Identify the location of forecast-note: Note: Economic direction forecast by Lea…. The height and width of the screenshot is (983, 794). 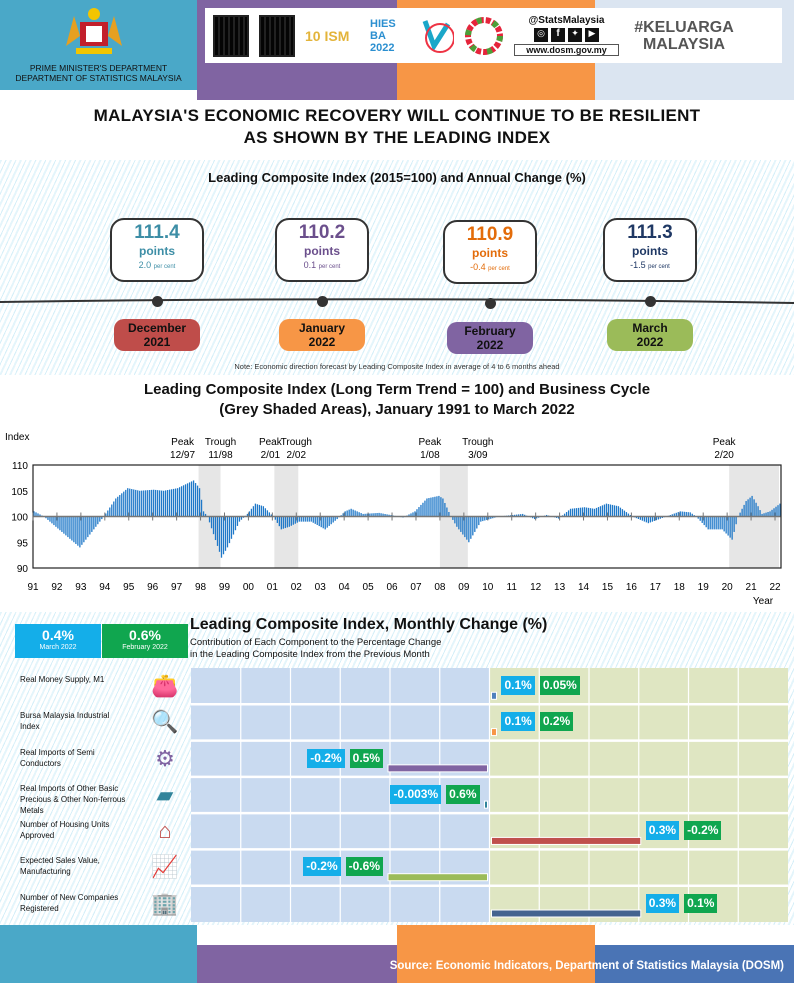
(397, 366).